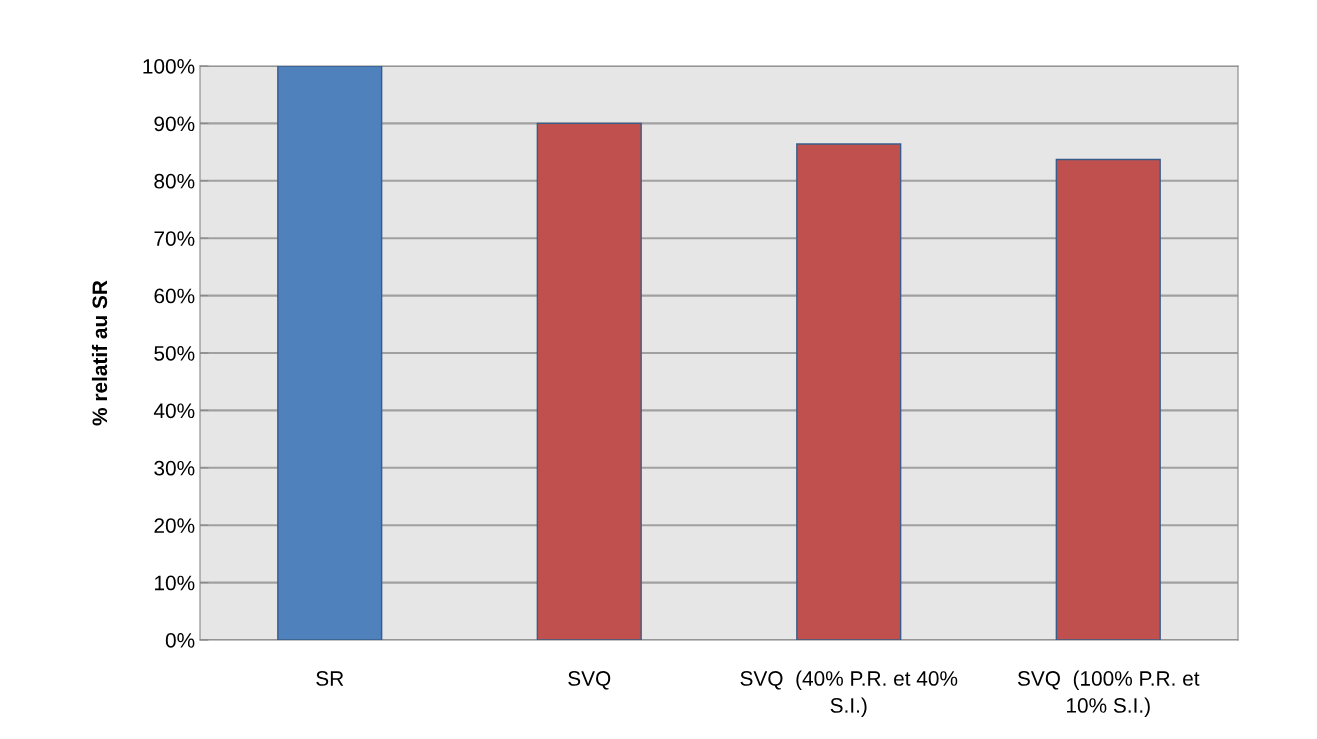  What do you see at coordinates (174, 238) in the screenshot?
I see `y-tick-label: 70%` at bounding box center [174, 238].